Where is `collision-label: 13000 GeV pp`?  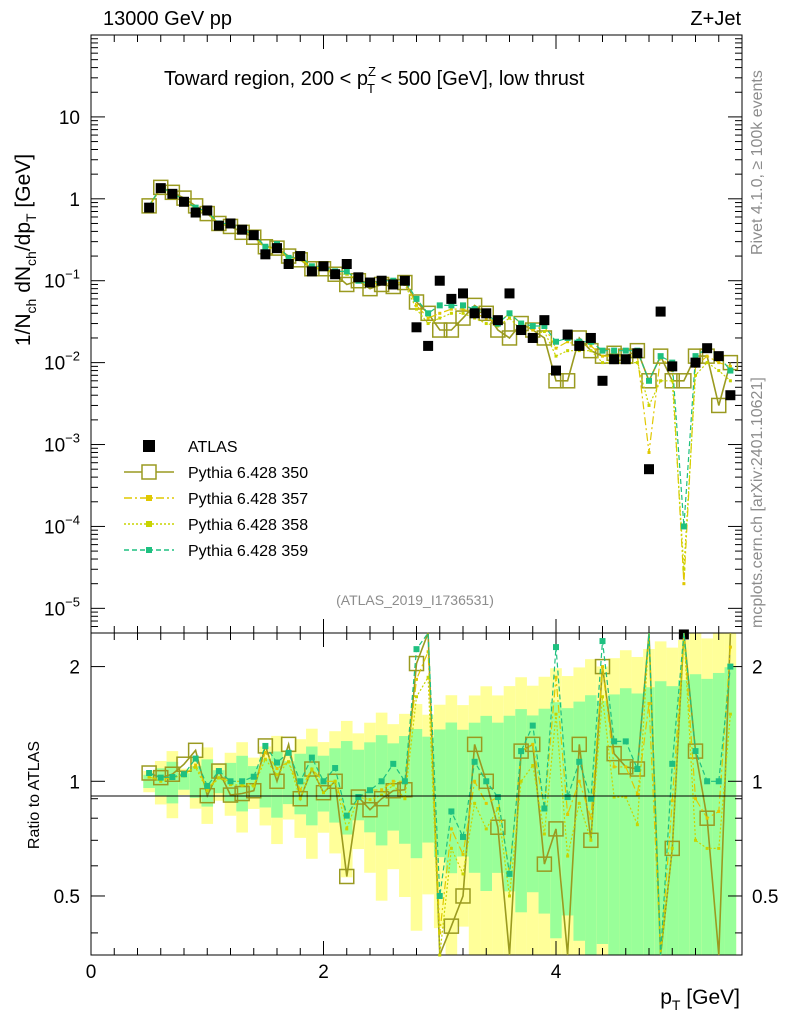
collision-label: 13000 GeV pp is located at coordinates (167, 19).